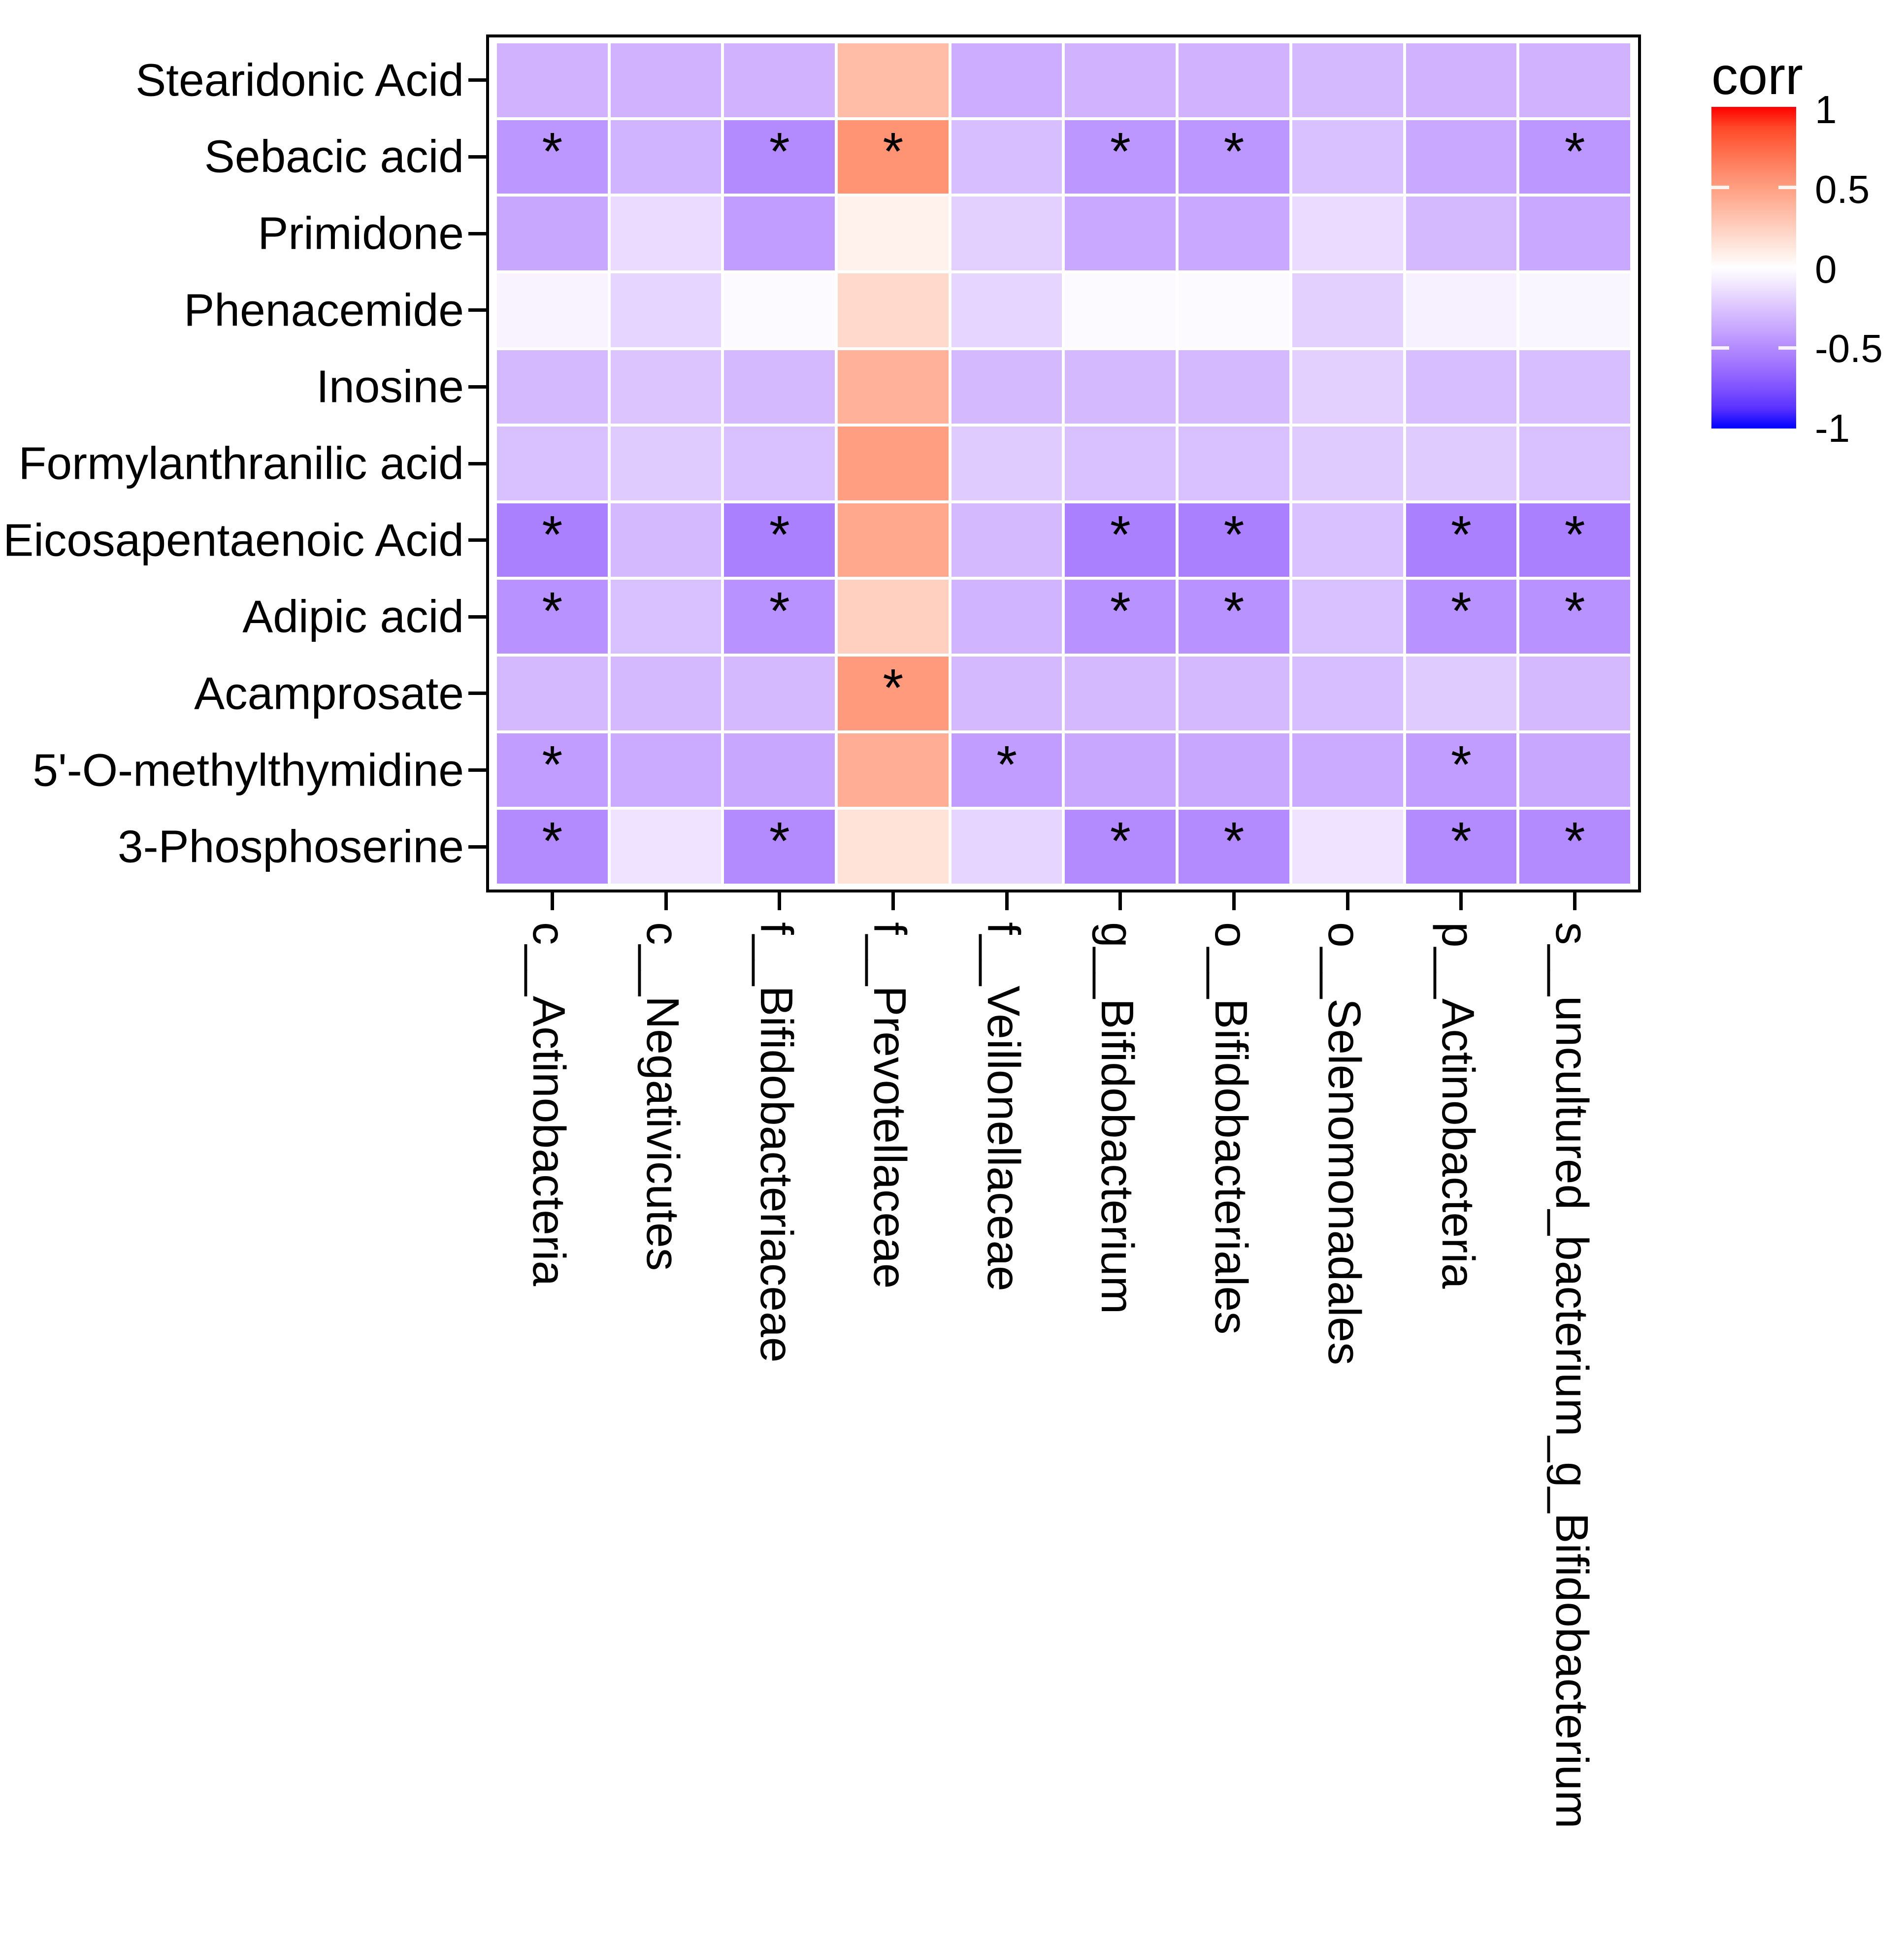 The width and height of the screenshot is (1904, 1946). What do you see at coordinates (890, 1105) in the screenshot?
I see `x-axis-label-text: f__Prevotellaceae` at bounding box center [890, 1105].